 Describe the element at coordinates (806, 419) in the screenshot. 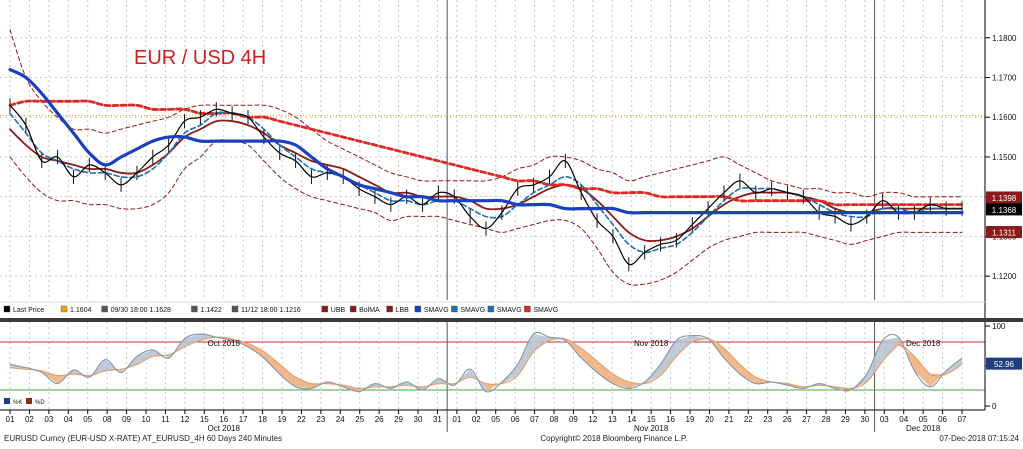

I see `x-tick-label: 27` at that location.